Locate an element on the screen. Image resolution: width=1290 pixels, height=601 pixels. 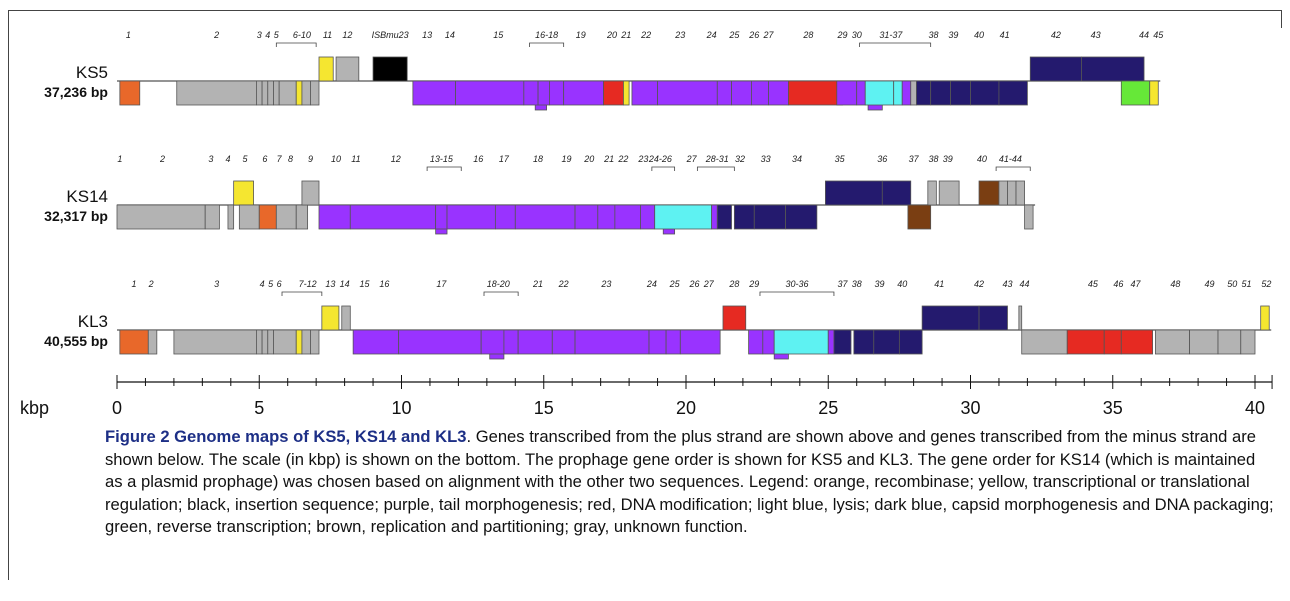
gene-label: 38 is located at coordinates (857, 284).